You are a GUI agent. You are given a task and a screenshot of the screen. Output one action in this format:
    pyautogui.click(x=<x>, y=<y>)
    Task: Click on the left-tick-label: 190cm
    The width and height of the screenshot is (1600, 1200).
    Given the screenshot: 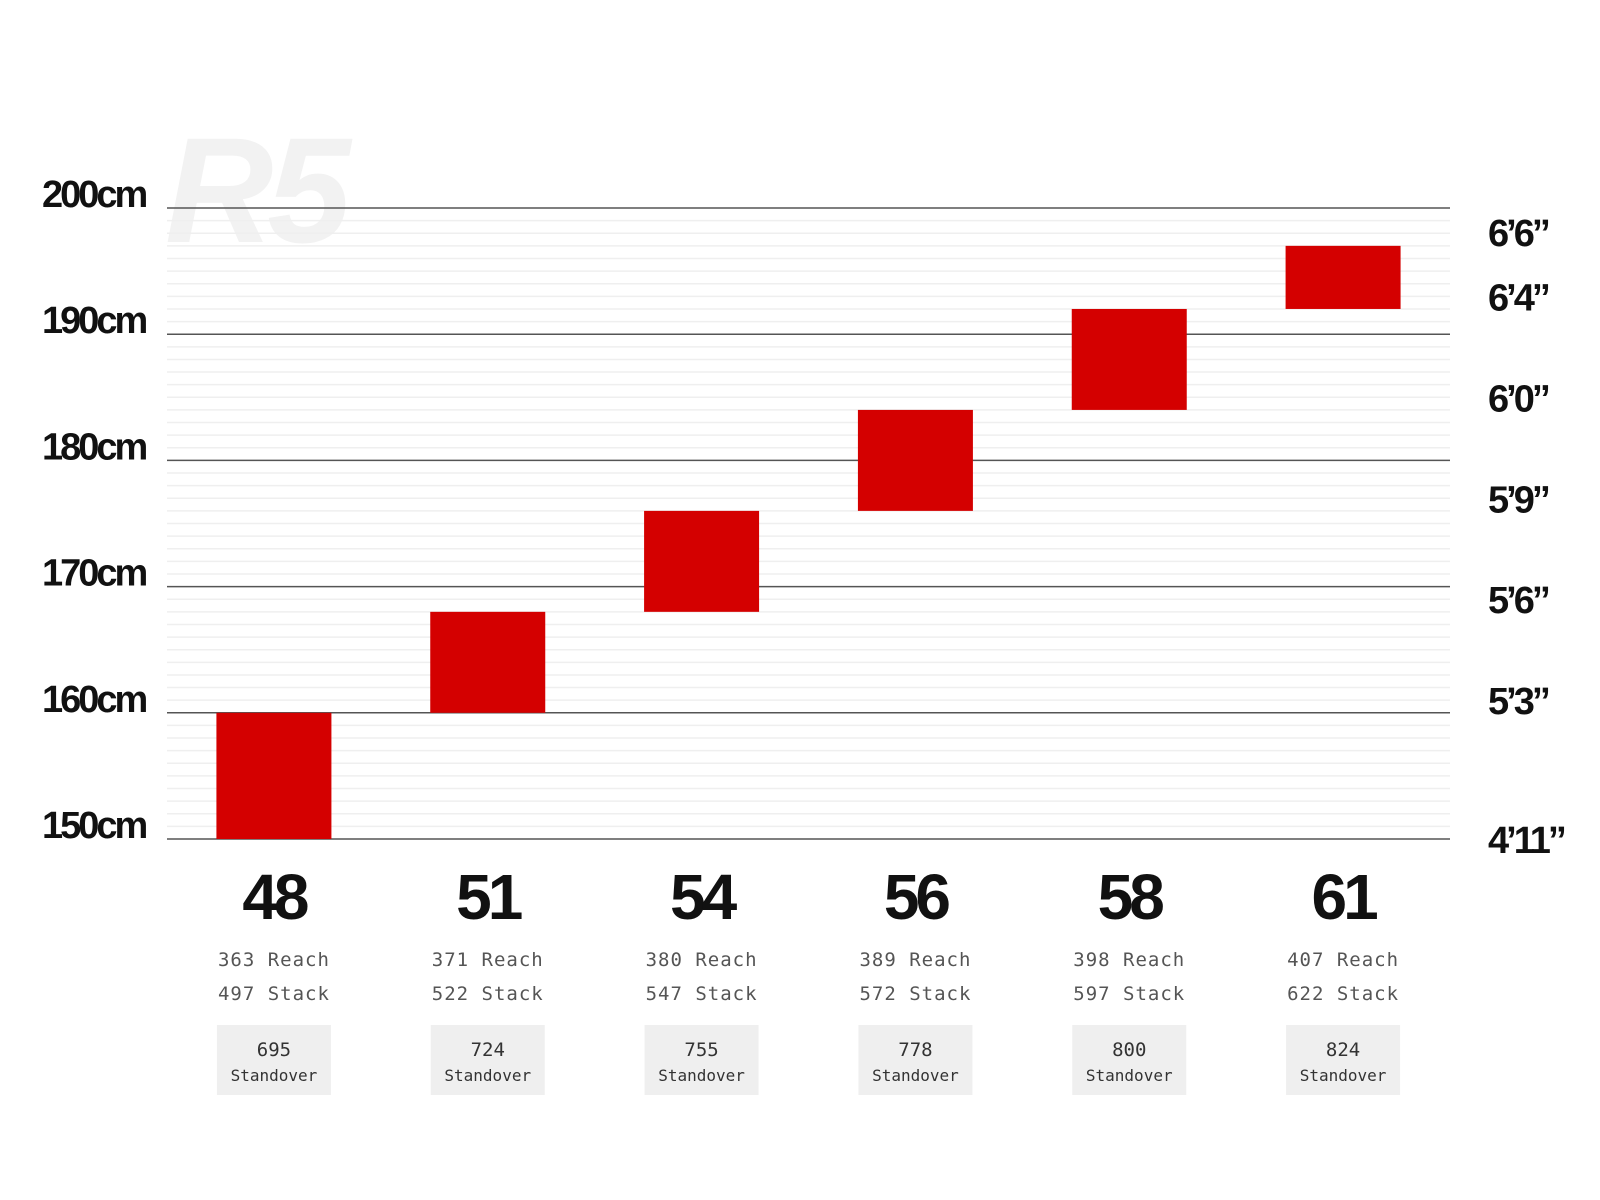 What is the action you would take?
    pyautogui.click(x=94, y=321)
    